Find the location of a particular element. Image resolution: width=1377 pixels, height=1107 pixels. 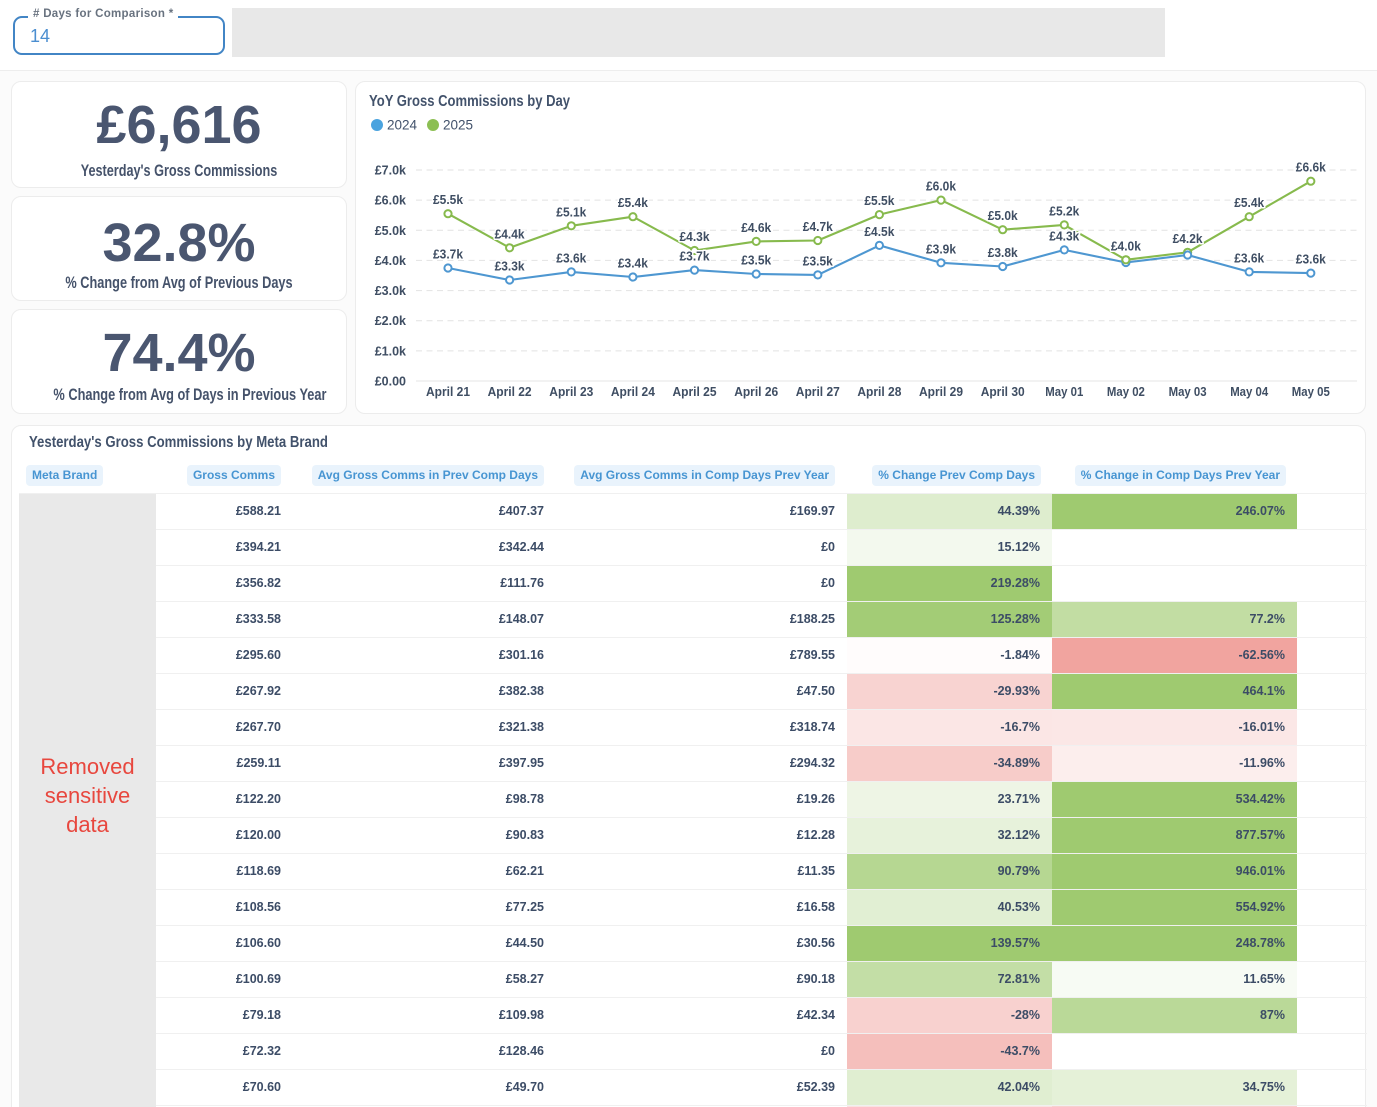

svg-text: £0.00 is located at coordinates (390, 382).